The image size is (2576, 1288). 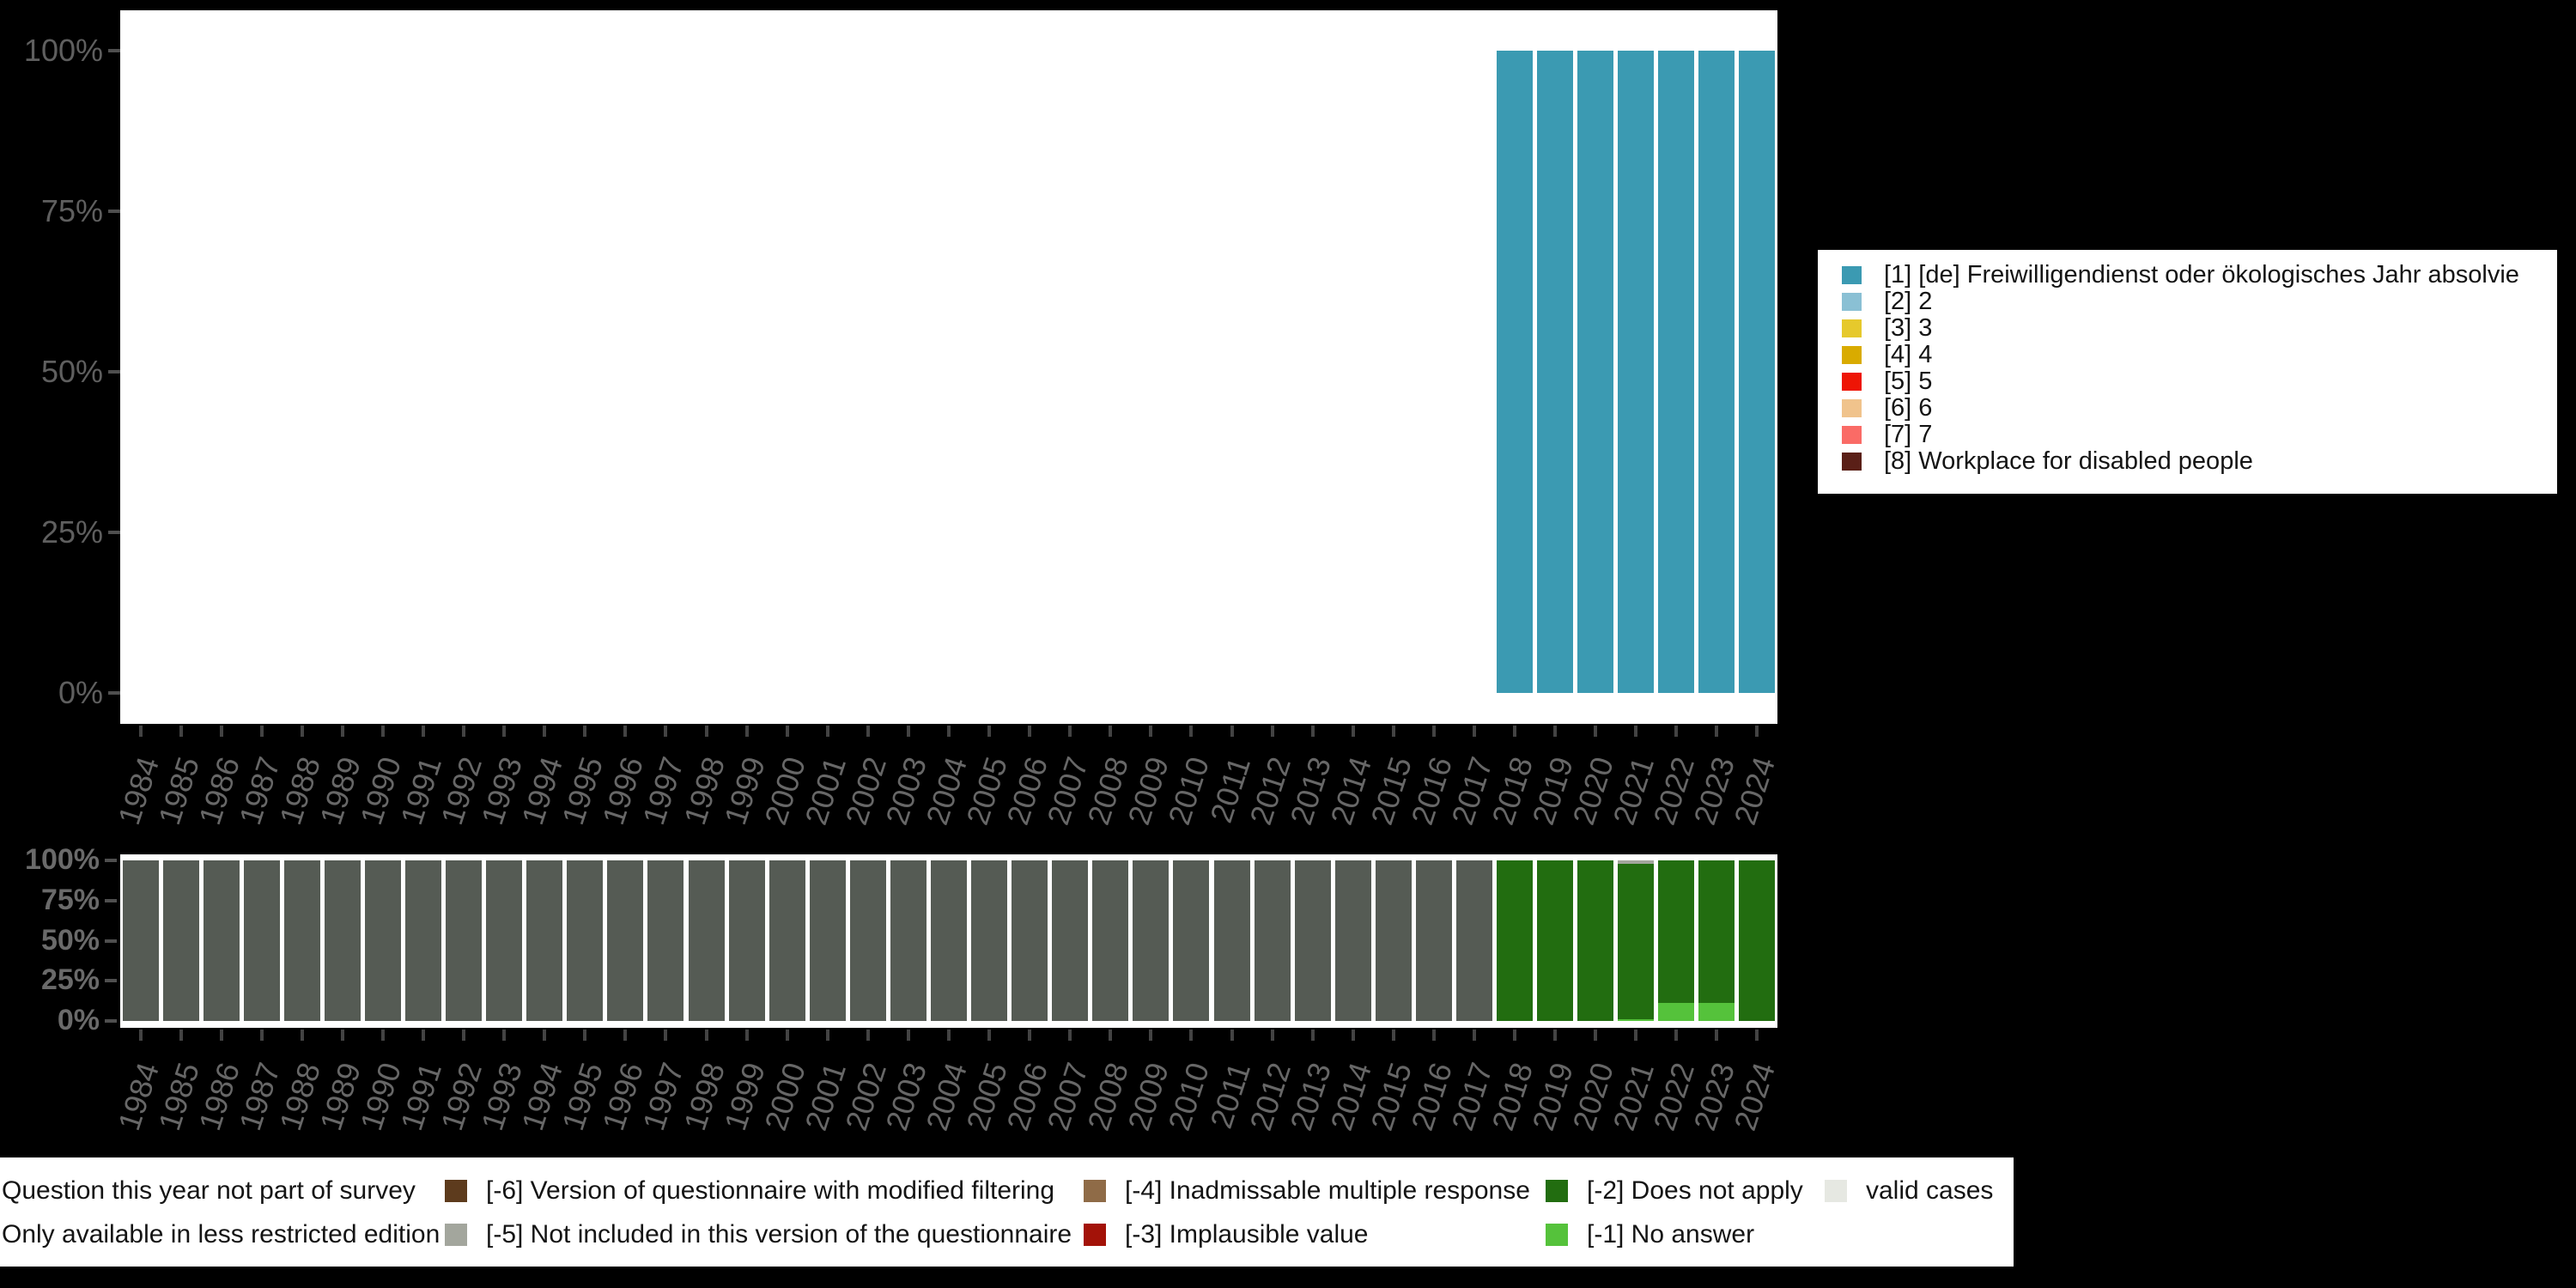 What do you see at coordinates (1151, 940) in the screenshot?
I see `bar-2009` at bounding box center [1151, 940].